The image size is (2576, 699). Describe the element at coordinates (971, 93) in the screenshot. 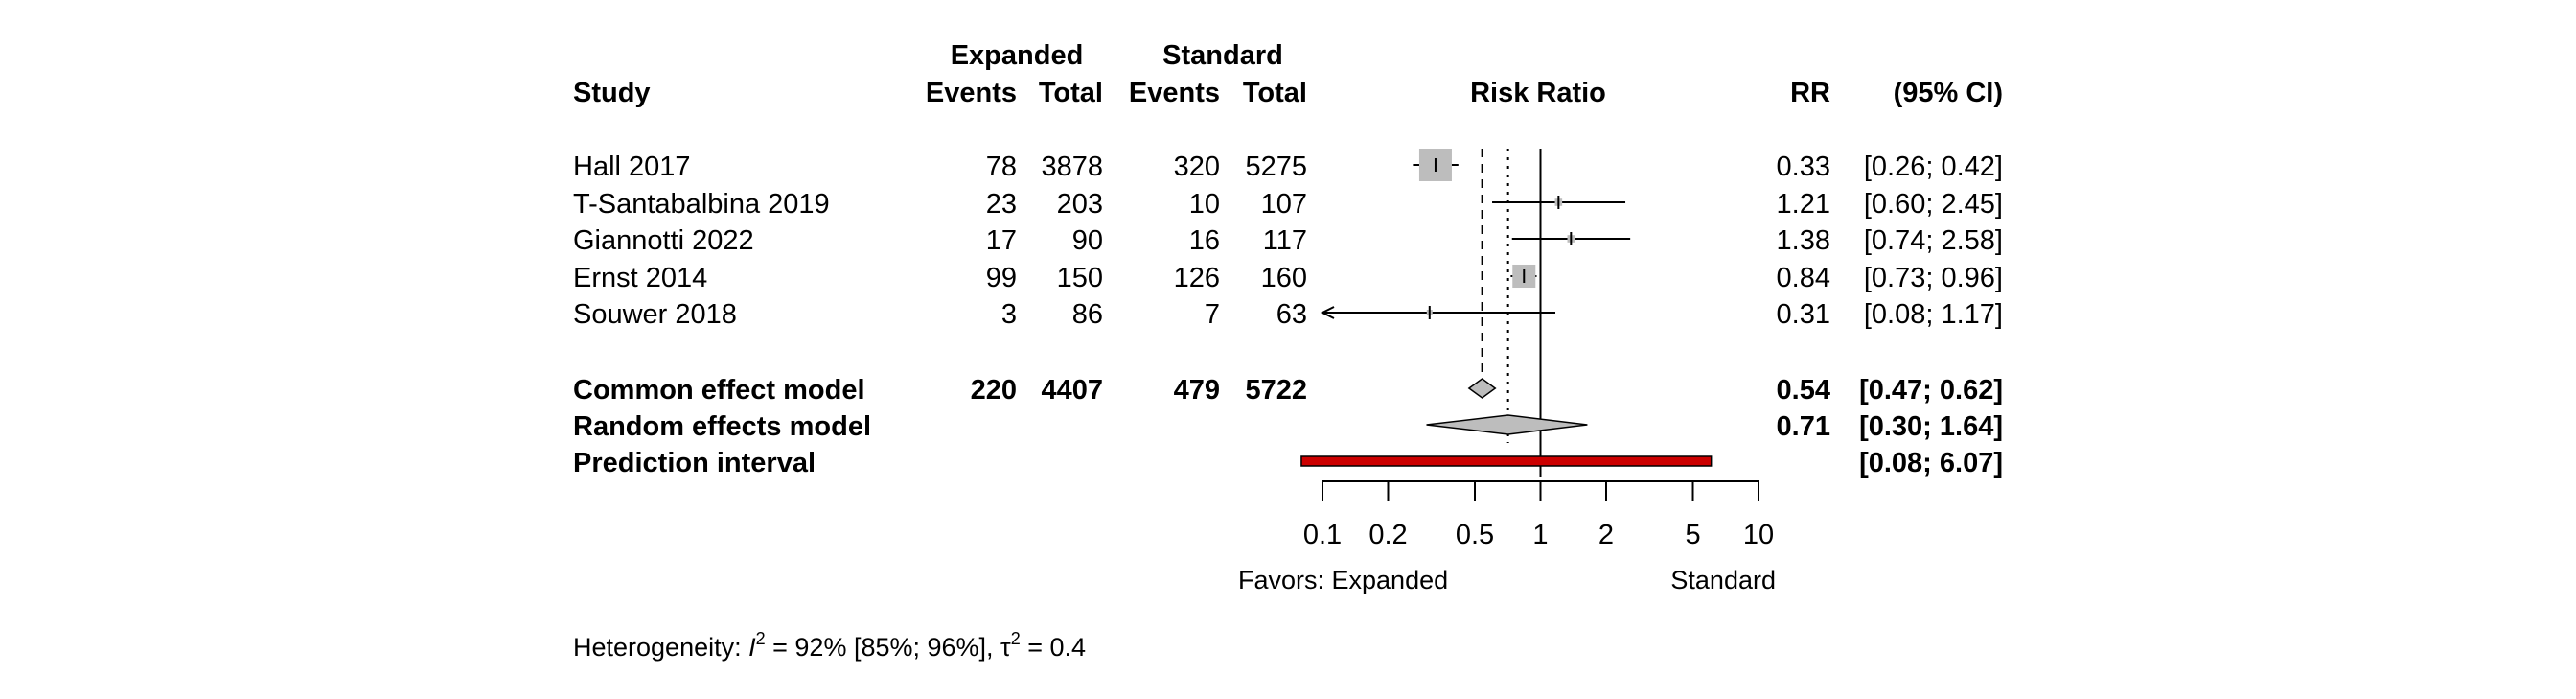

I see `events1-header: Events` at that location.